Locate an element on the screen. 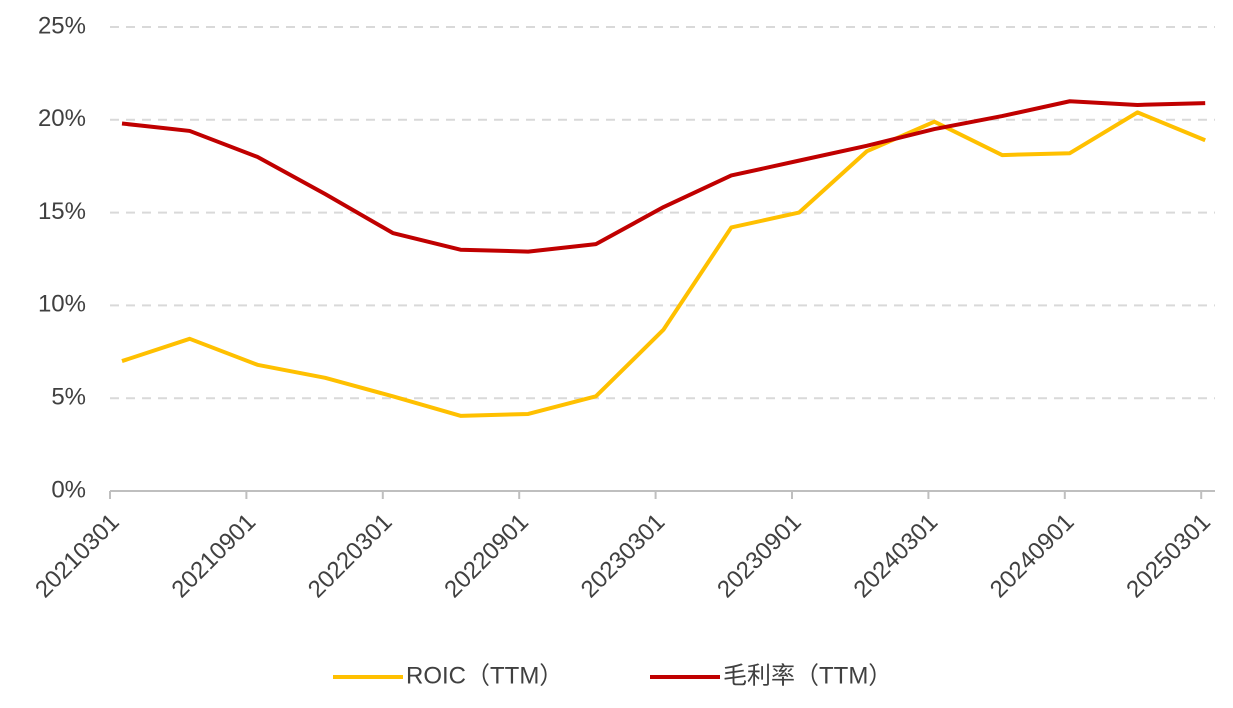 This screenshot has width=1233, height=708. y-tick-label: 5% is located at coordinates (68, 397).